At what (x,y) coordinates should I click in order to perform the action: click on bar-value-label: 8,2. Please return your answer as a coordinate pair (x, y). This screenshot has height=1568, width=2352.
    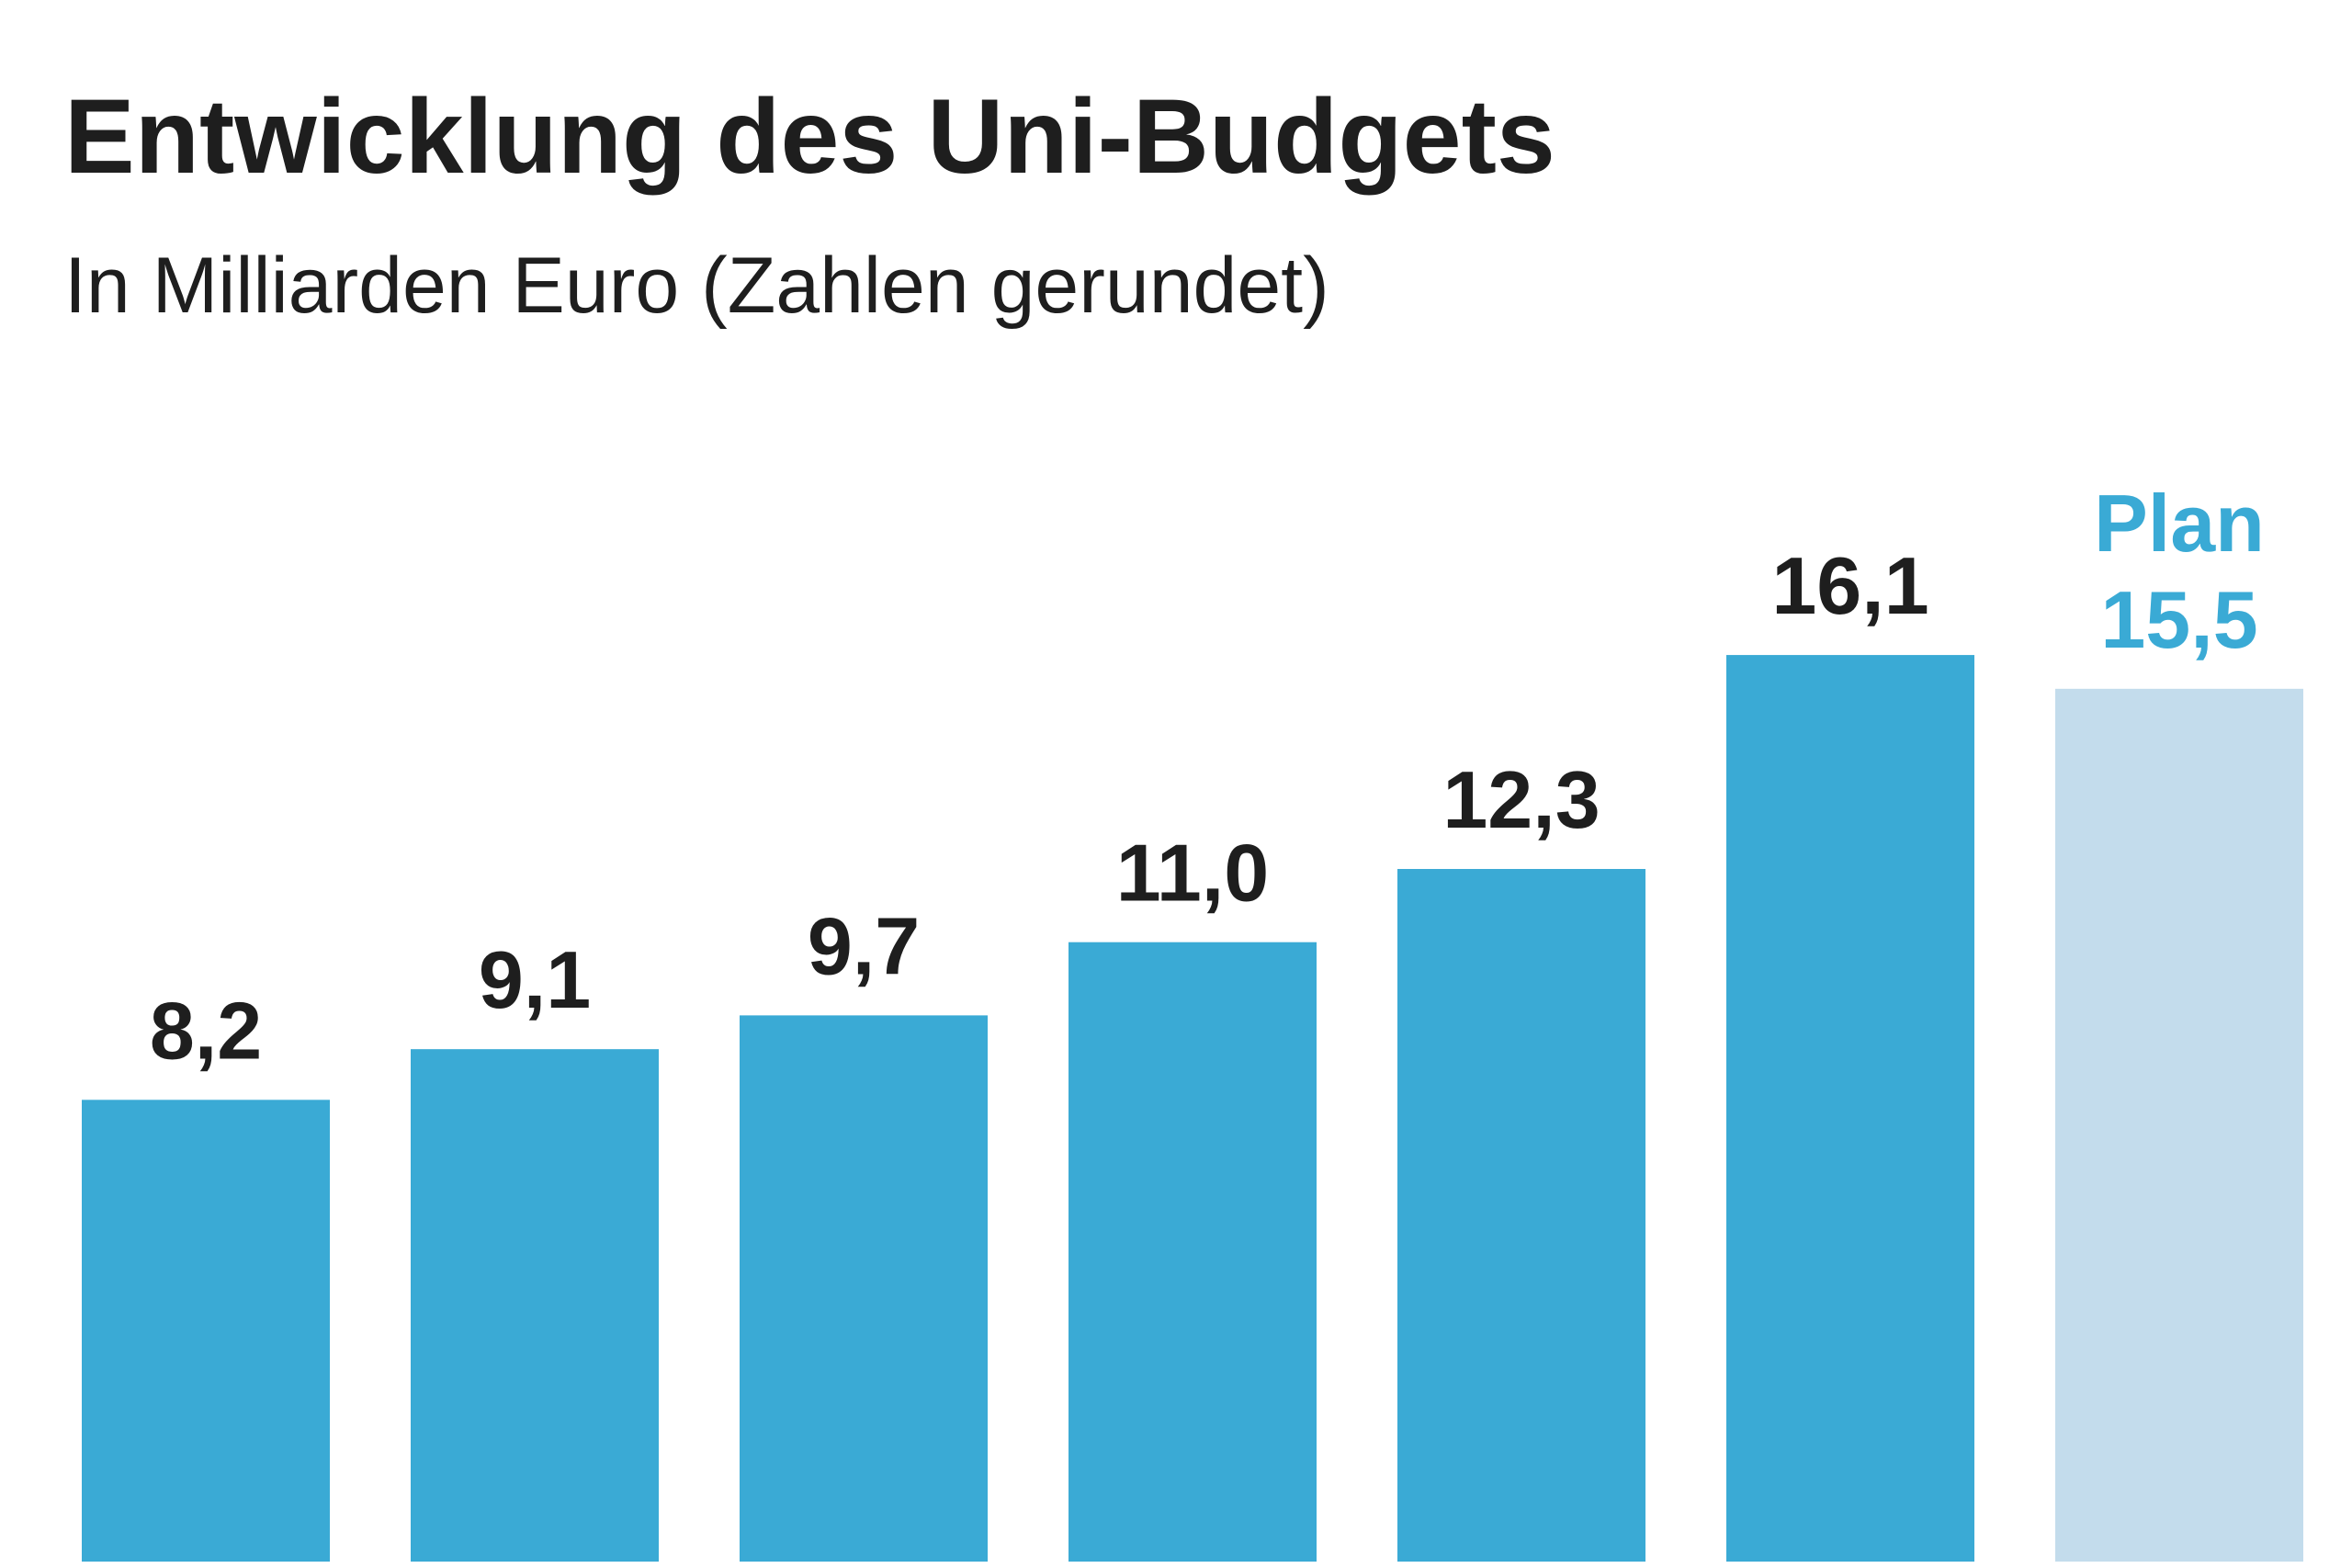
    Looking at the image, I should click on (206, 1031).